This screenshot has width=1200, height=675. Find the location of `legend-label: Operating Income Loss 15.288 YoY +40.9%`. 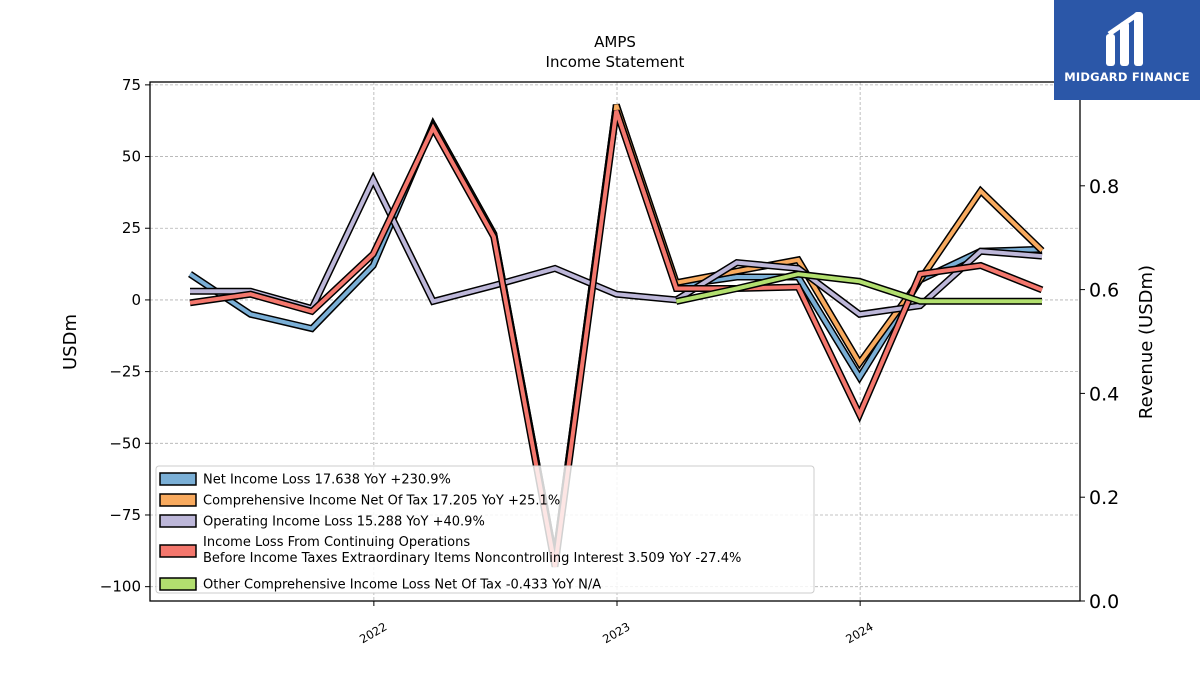

legend-label: Operating Income Loss 15.288 YoY +40.9% is located at coordinates (344, 522).